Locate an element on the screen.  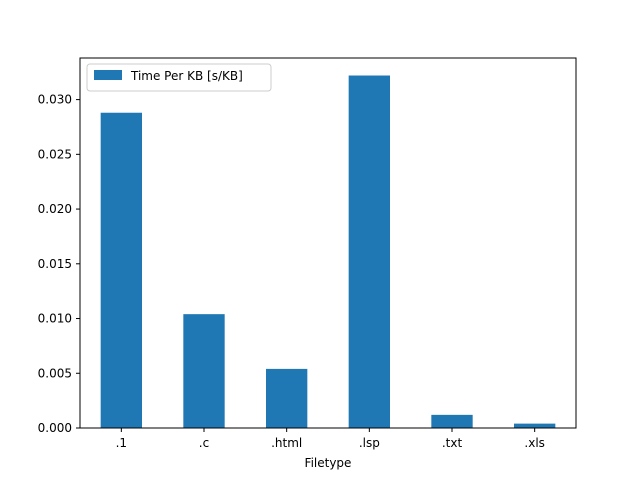
y-axis-ticks: 0.000 0.005 0.010 0.015 0.020 0.025 0.030 is located at coordinates (59, 264).